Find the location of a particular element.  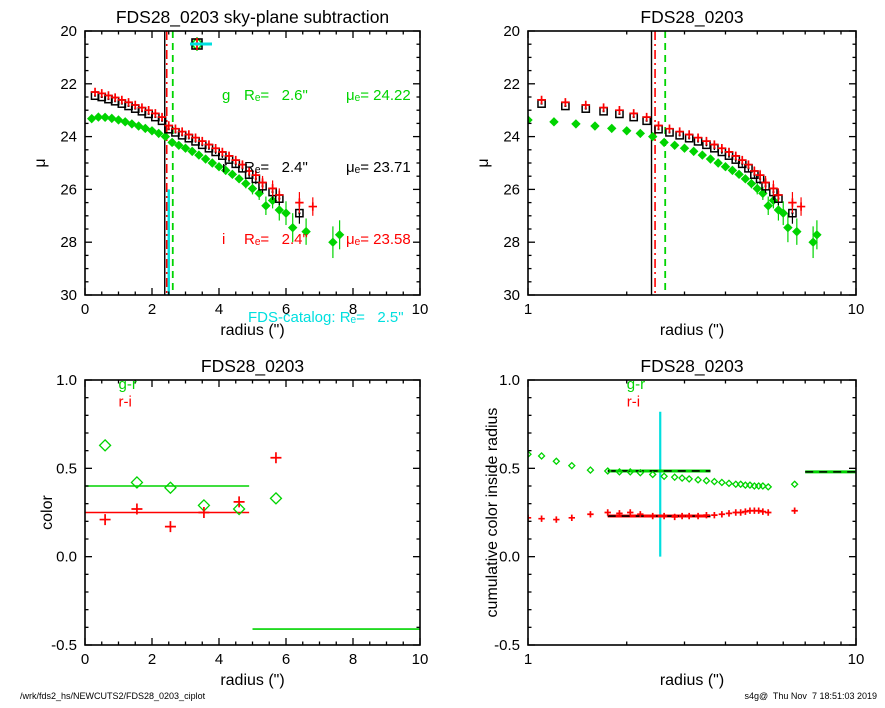

plot-area-sky-subtraction is located at coordinates (215, 163).